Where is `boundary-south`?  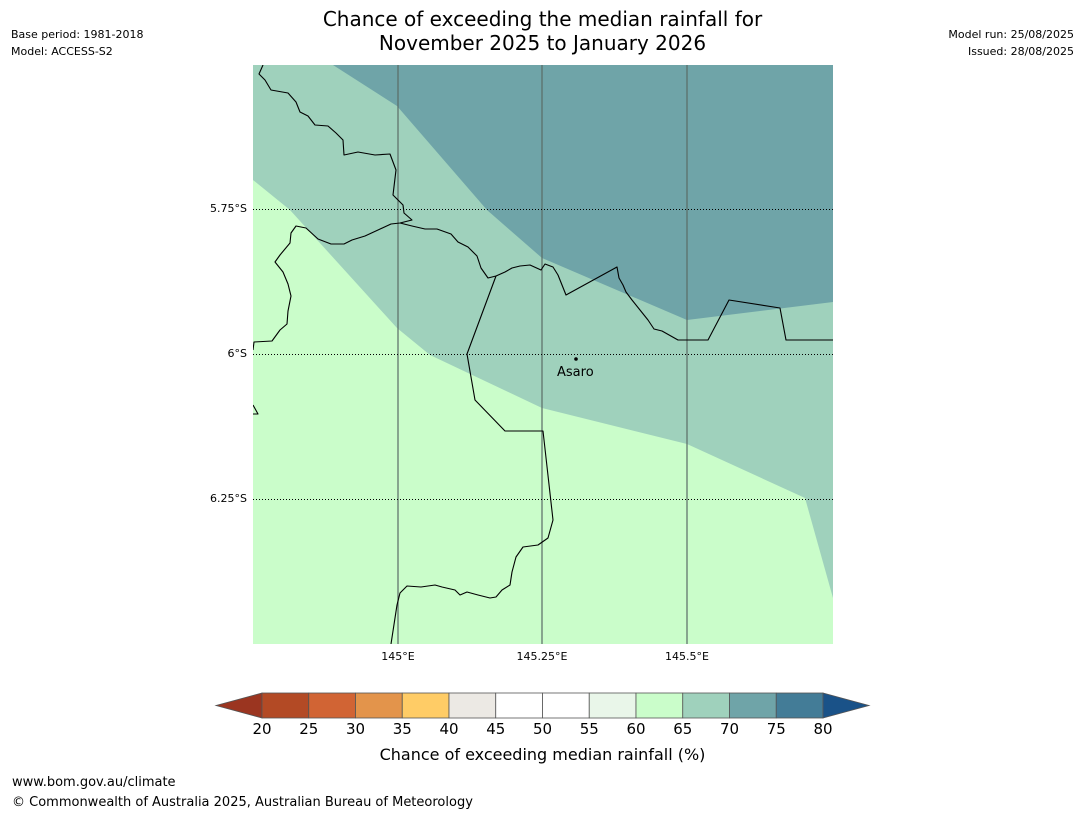 boundary-south is located at coordinates (472, 459).